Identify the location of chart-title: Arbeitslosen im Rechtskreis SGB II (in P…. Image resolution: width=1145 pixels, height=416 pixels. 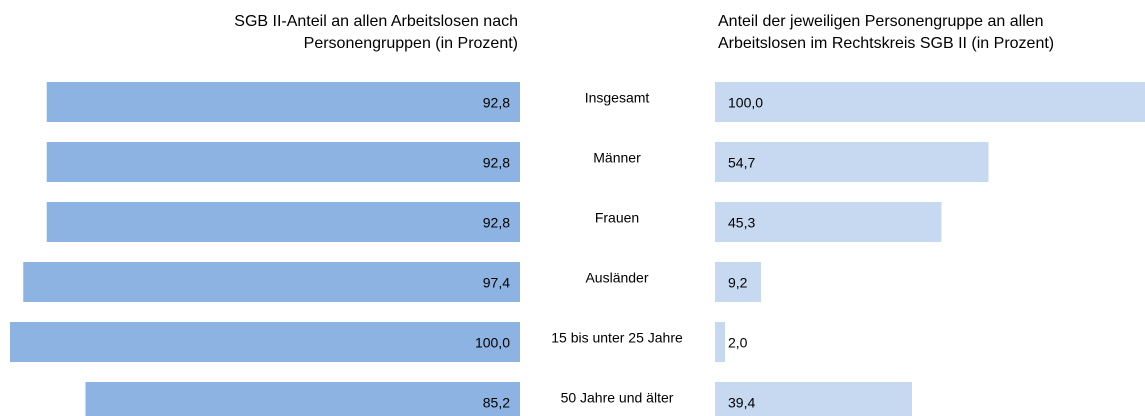
(886, 43).